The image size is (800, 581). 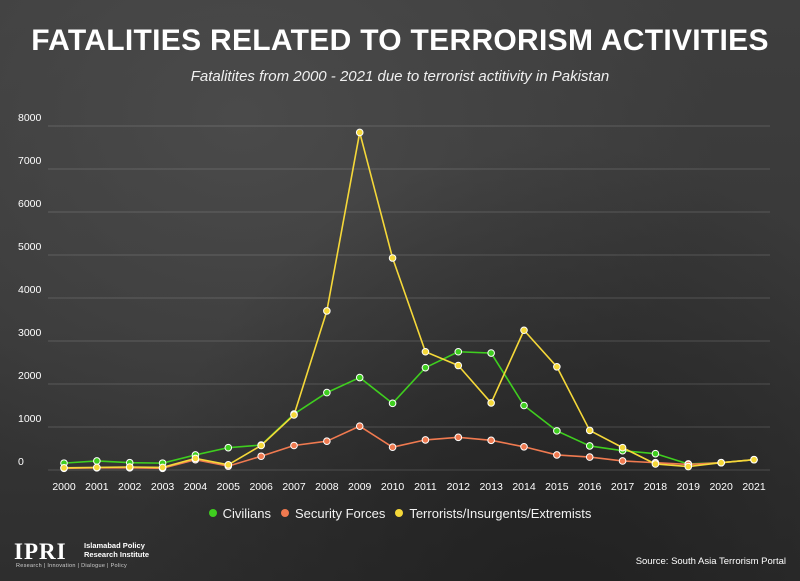 What do you see at coordinates (196, 487) in the screenshot?
I see `x-tick-label: 2004` at bounding box center [196, 487].